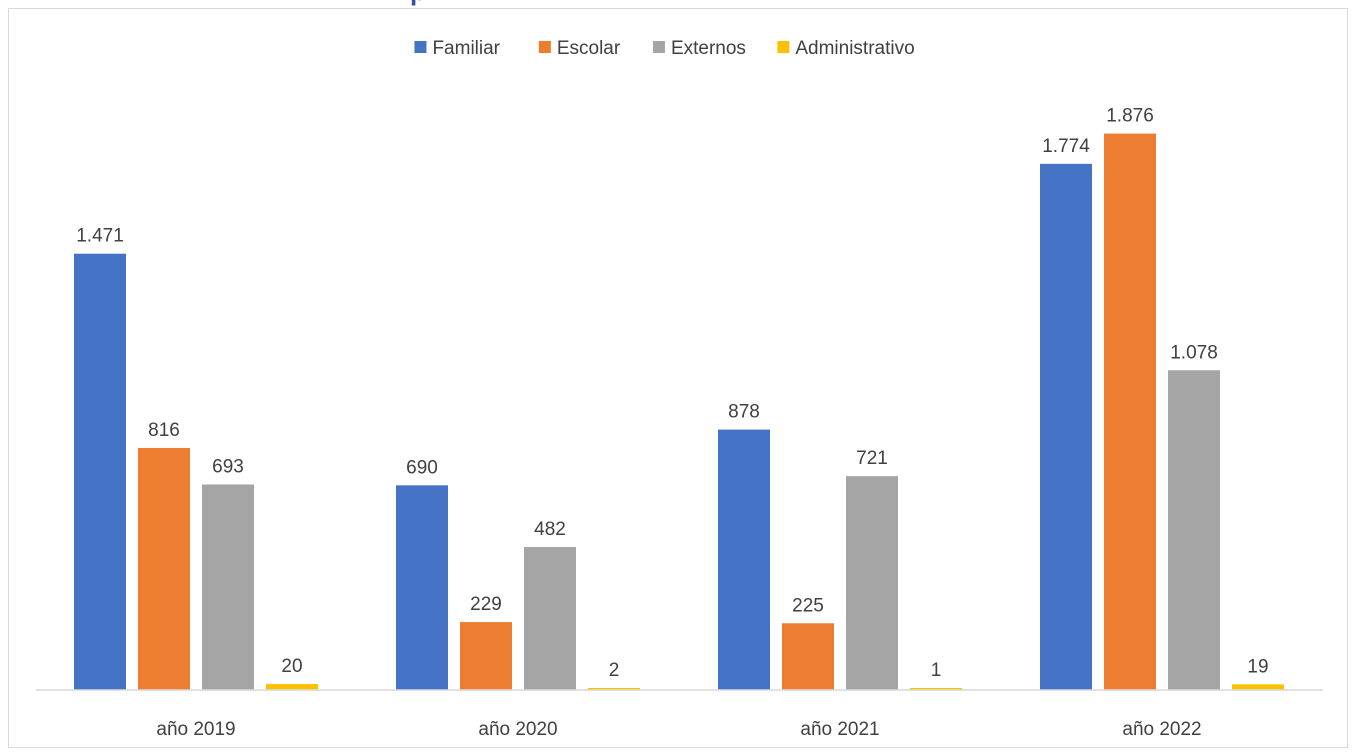 This screenshot has height=752, width=1353. What do you see at coordinates (164, 568) in the screenshot?
I see `bar-escolar-a-o-2019` at bounding box center [164, 568].